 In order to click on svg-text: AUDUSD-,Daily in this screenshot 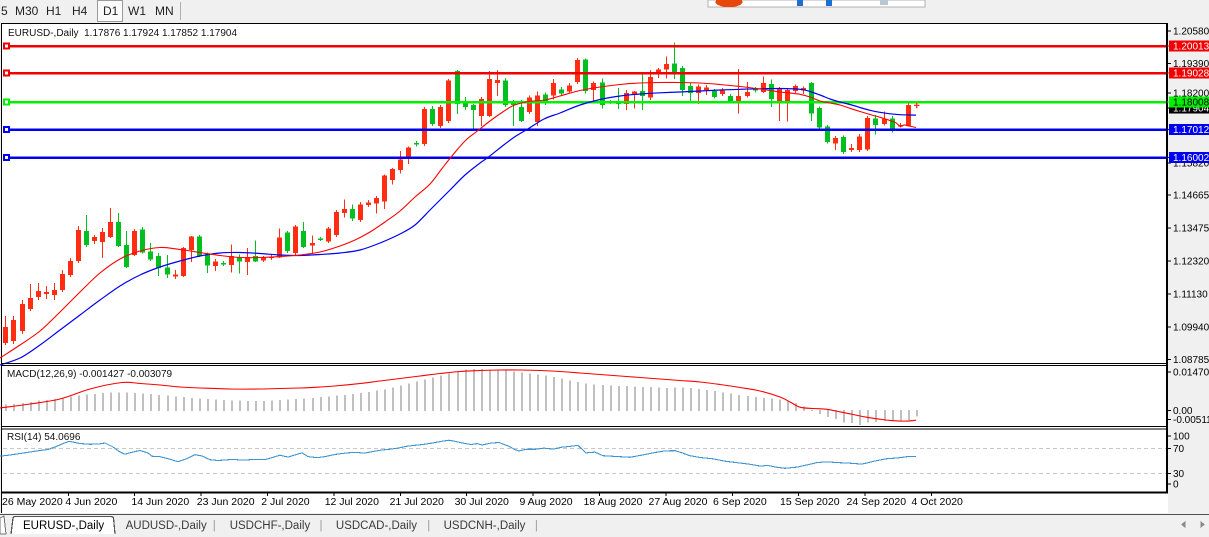, I will do `click(166, 526)`.